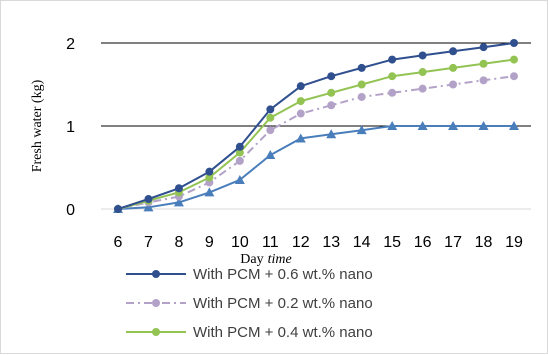 This screenshot has height=355, width=548. I want to click on x-tick-label: 11, so click(270, 242).